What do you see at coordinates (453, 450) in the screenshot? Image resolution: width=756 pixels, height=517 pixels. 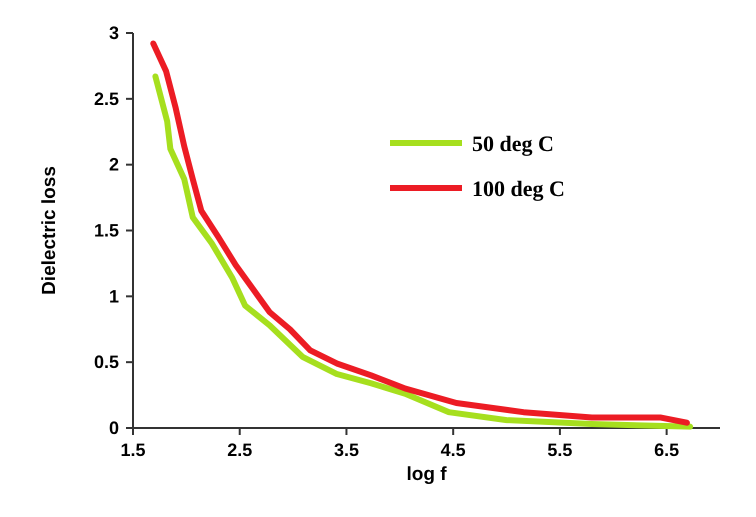 I see `x-tick-label: 4.5` at bounding box center [453, 450].